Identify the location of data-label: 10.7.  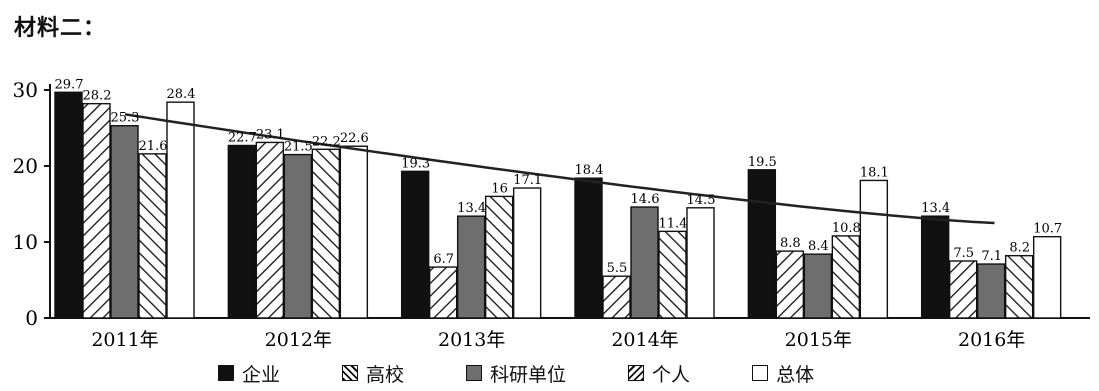
(1047, 229).